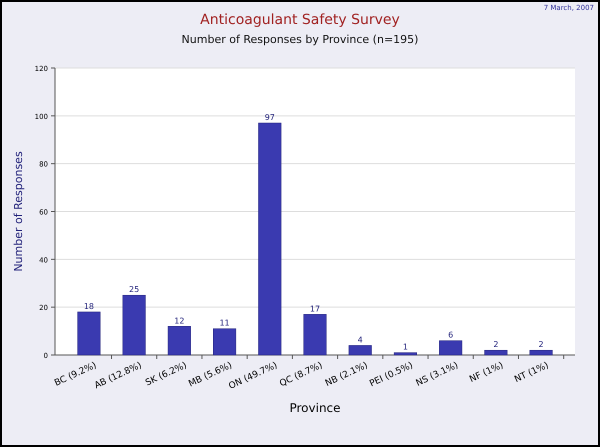  Describe the element at coordinates (531, 373) in the screenshot. I see `x-tick-label: NT (1%)` at that location.